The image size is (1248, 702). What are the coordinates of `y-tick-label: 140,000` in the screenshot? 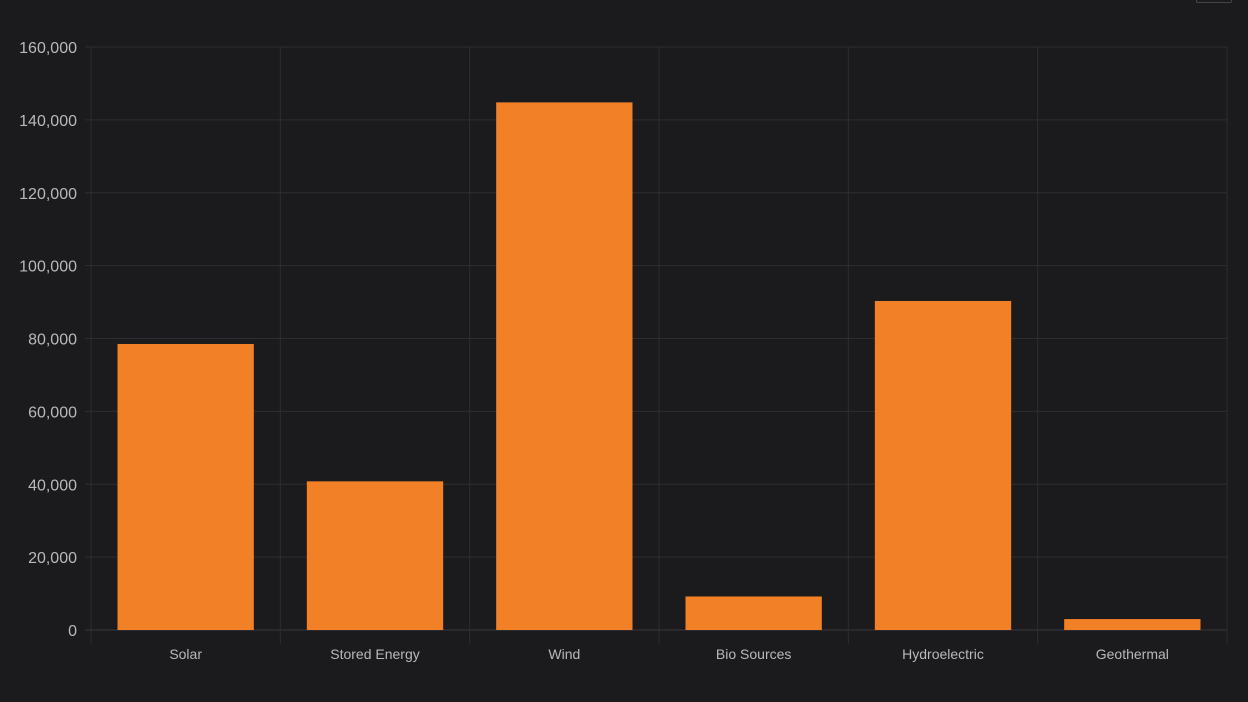 It's located at (48, 121).